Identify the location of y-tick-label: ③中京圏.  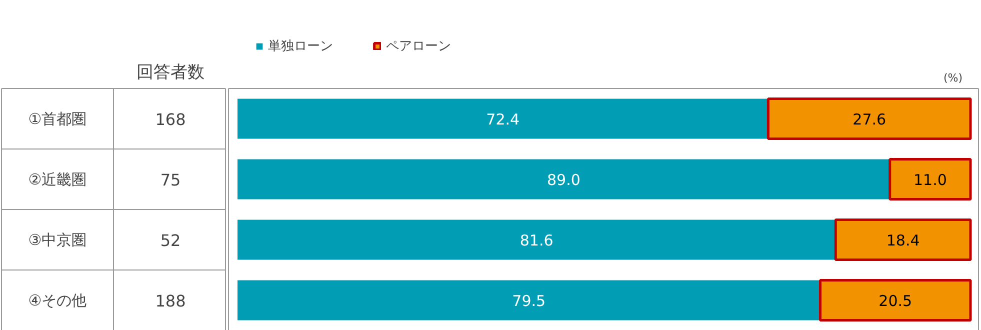
(57, 239).